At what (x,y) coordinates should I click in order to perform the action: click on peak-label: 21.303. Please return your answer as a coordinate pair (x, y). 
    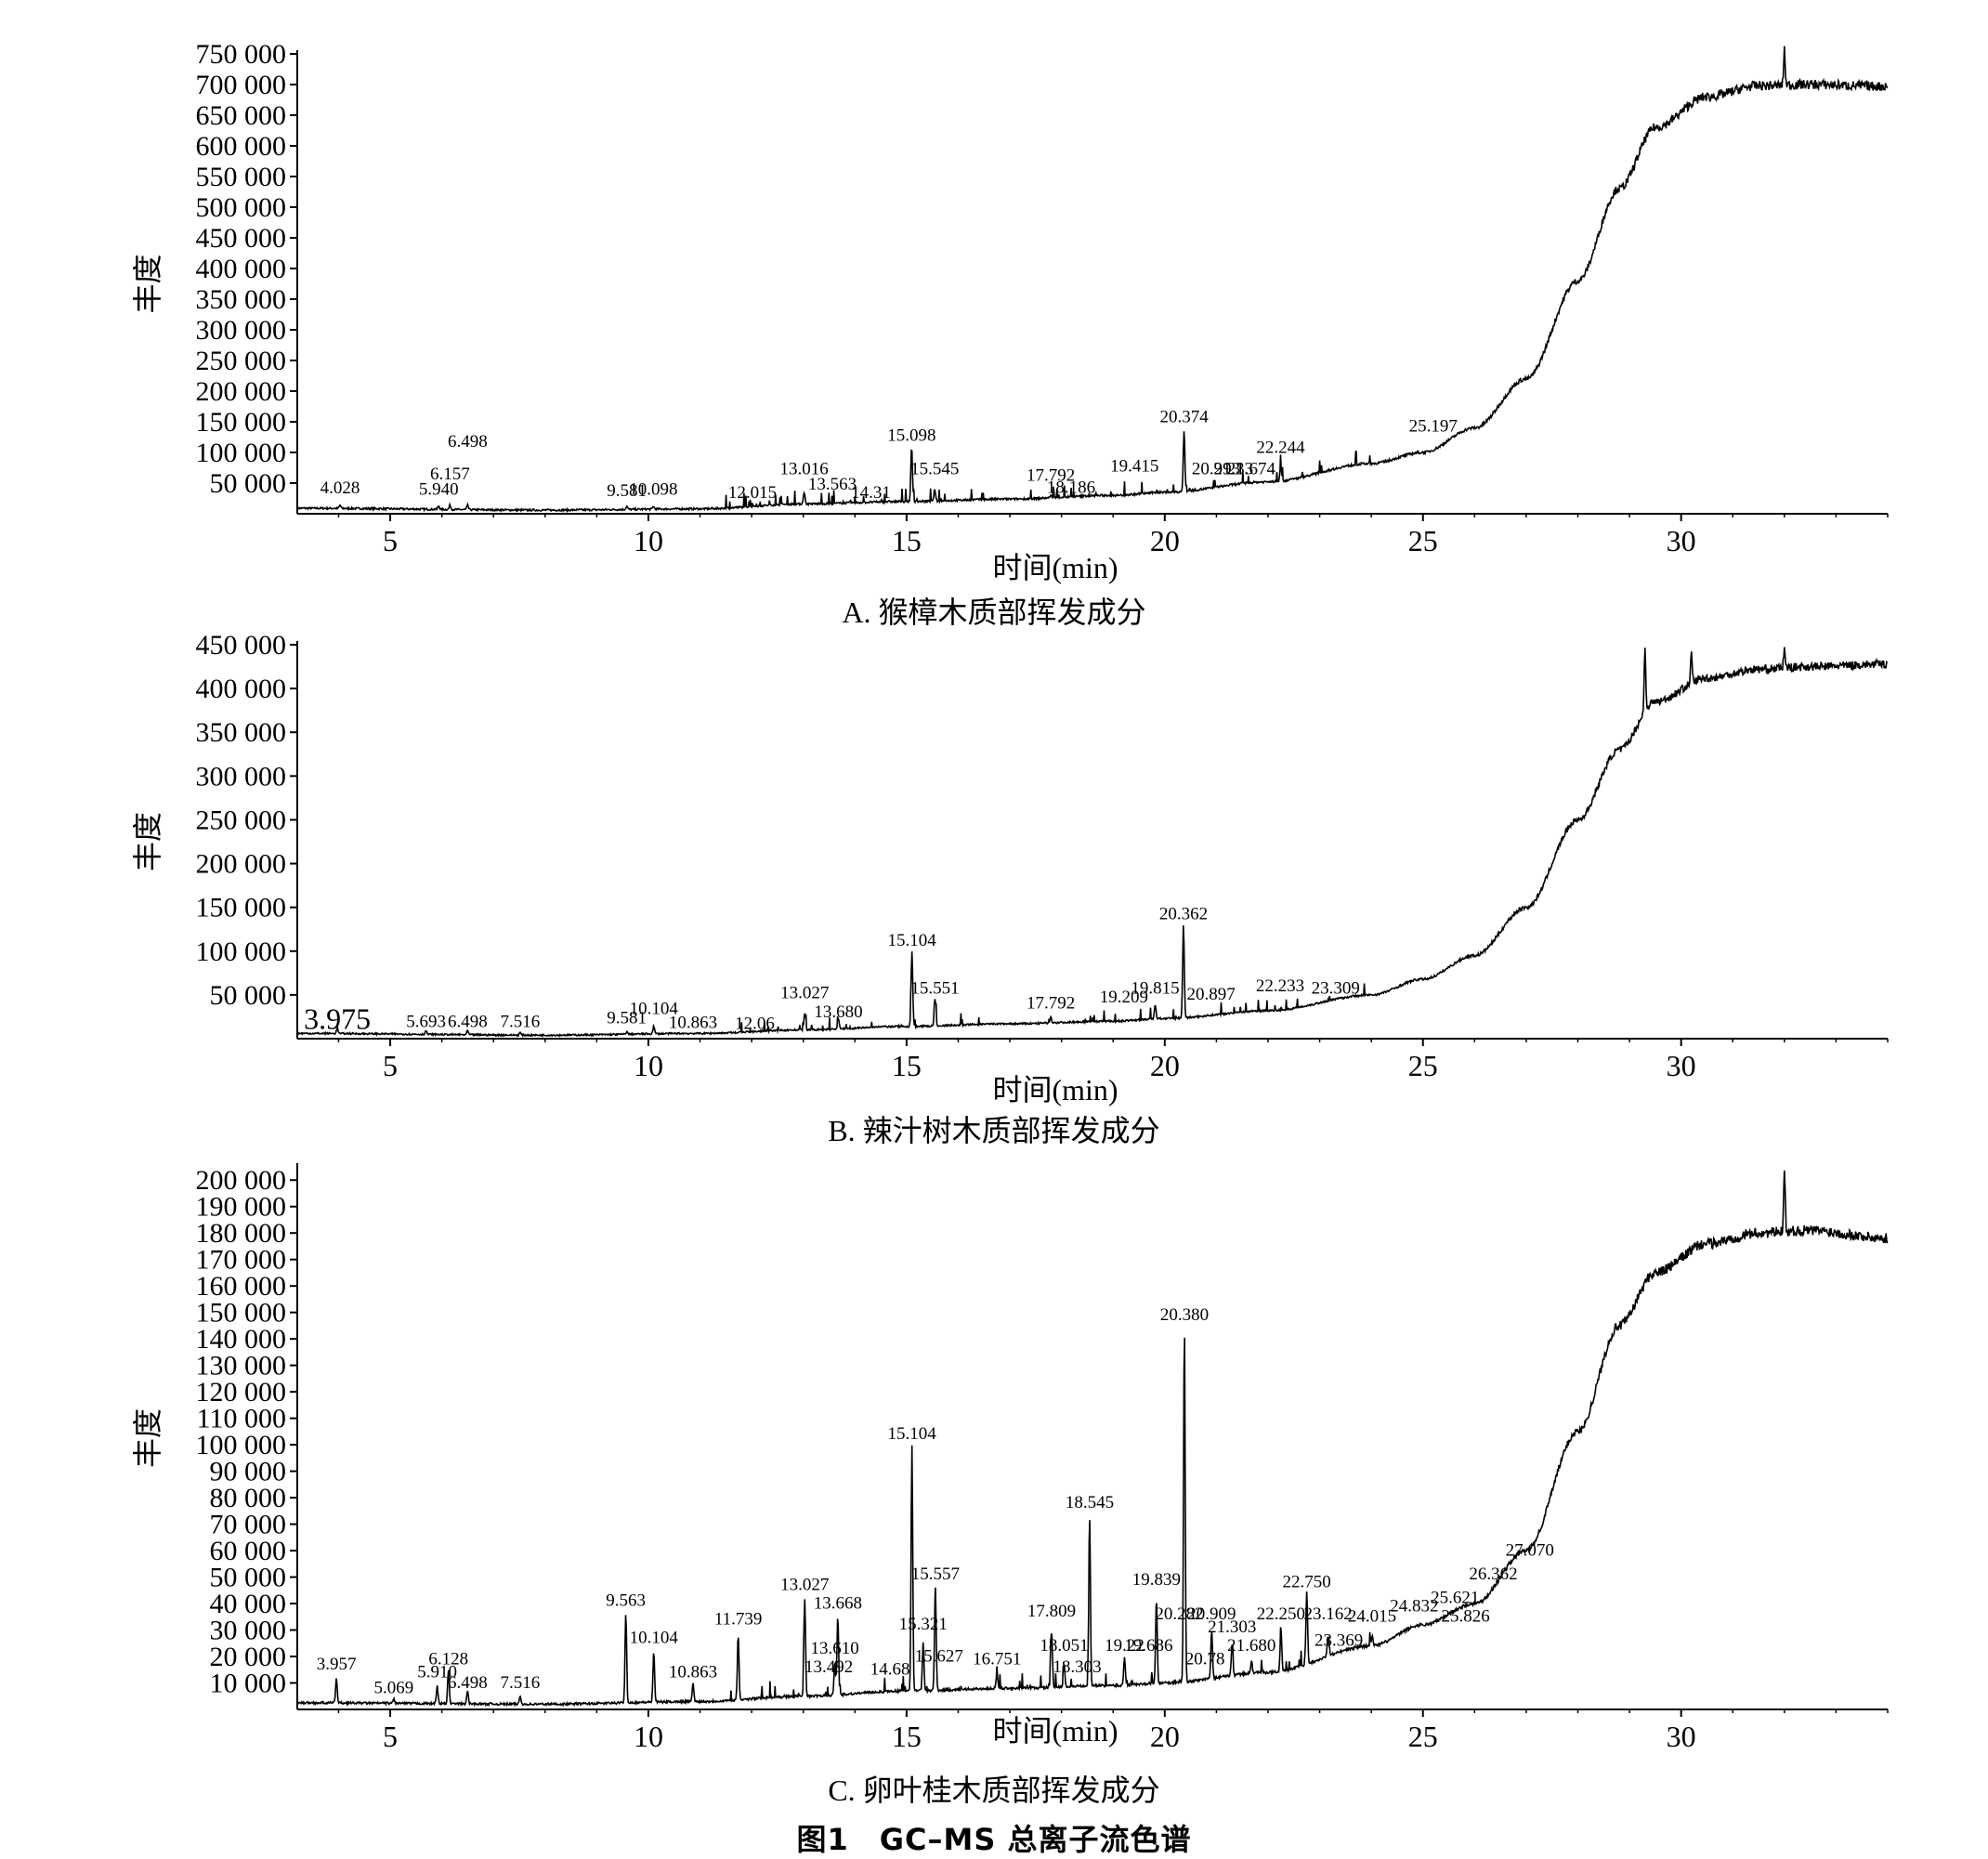
    Looking at the image, I should click on (1232, 1627).